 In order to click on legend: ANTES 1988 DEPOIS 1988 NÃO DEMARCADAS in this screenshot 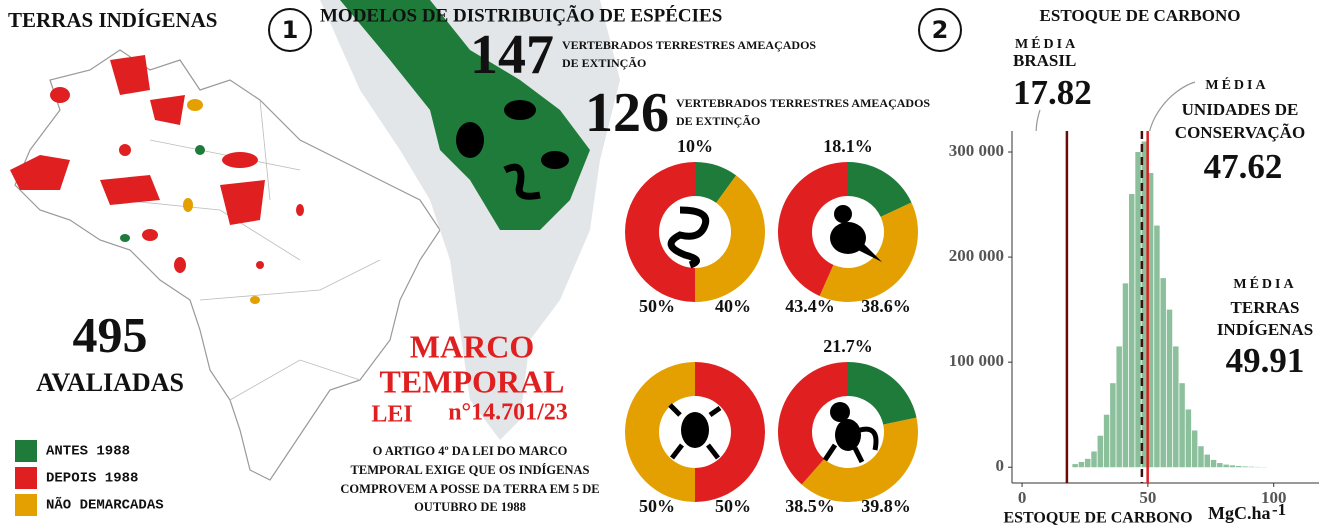, I will do `click(89, 478)`.